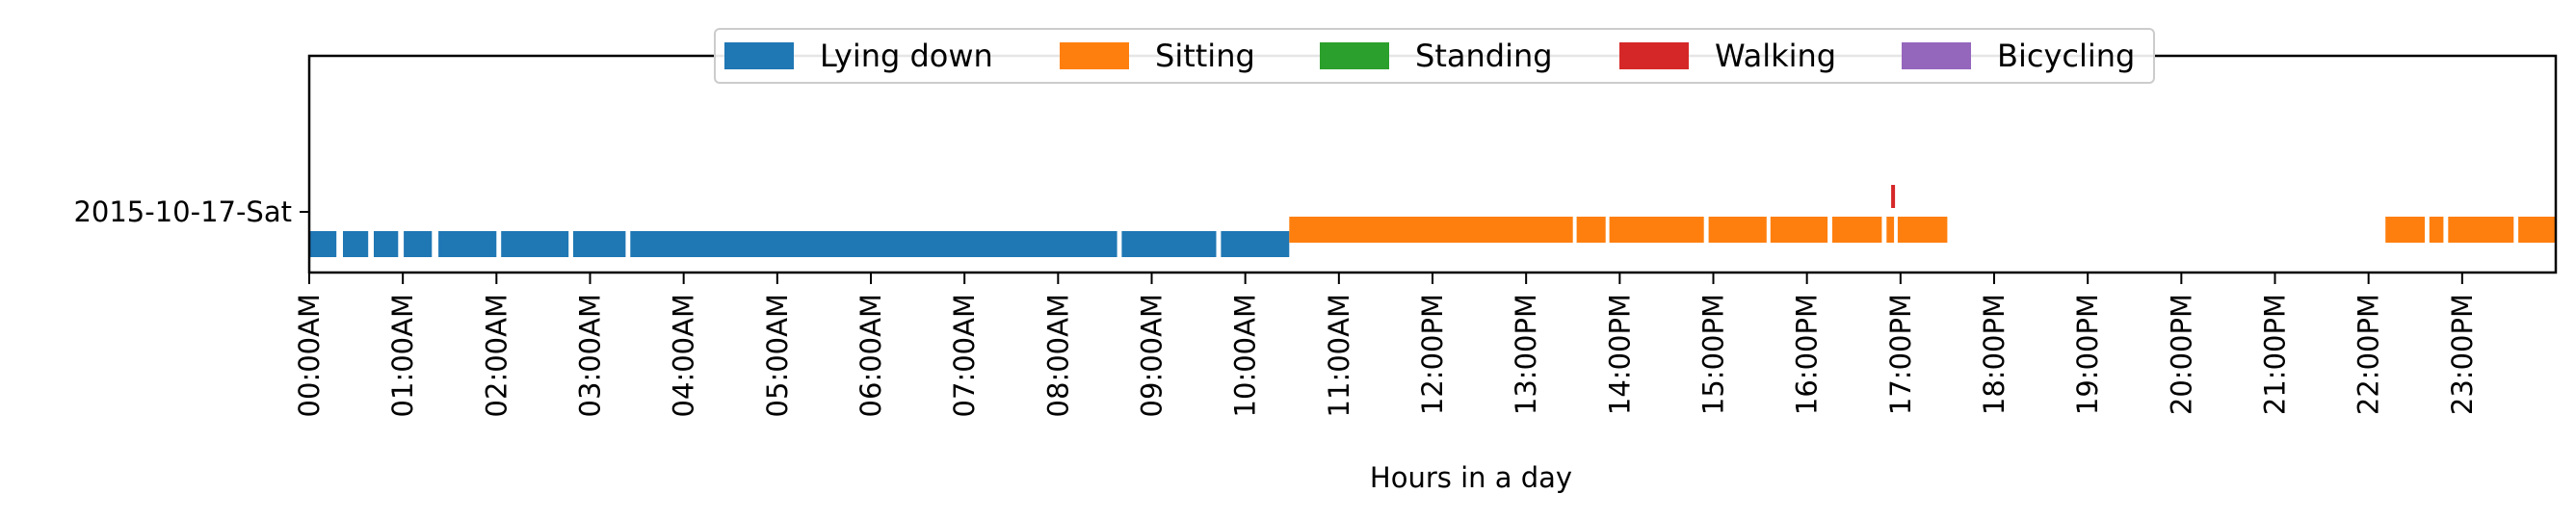  I want to click on x-tick-label-3: 03:00AM, so click(590, 355).